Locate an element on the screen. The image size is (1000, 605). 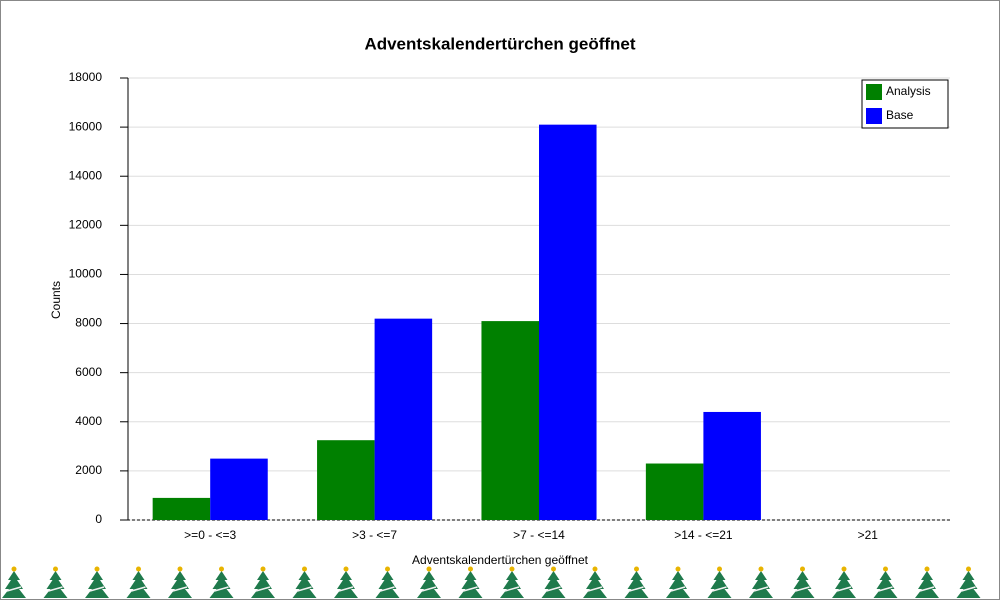
y-tick-label: 10000 is located at coordinates (86, 274).